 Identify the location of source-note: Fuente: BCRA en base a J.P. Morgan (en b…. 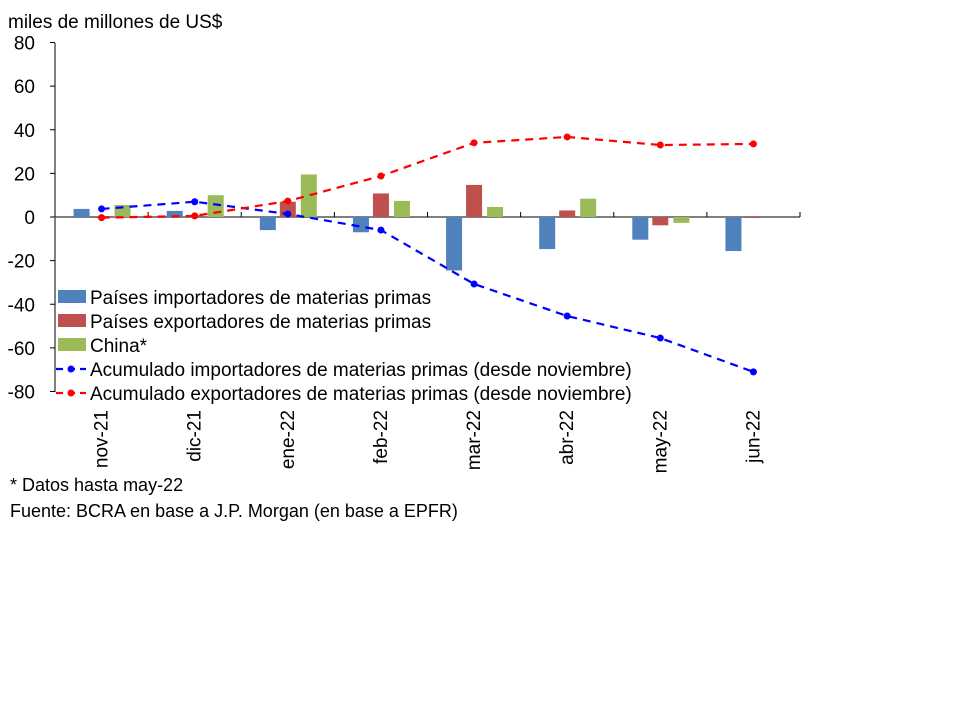
(234, 511).